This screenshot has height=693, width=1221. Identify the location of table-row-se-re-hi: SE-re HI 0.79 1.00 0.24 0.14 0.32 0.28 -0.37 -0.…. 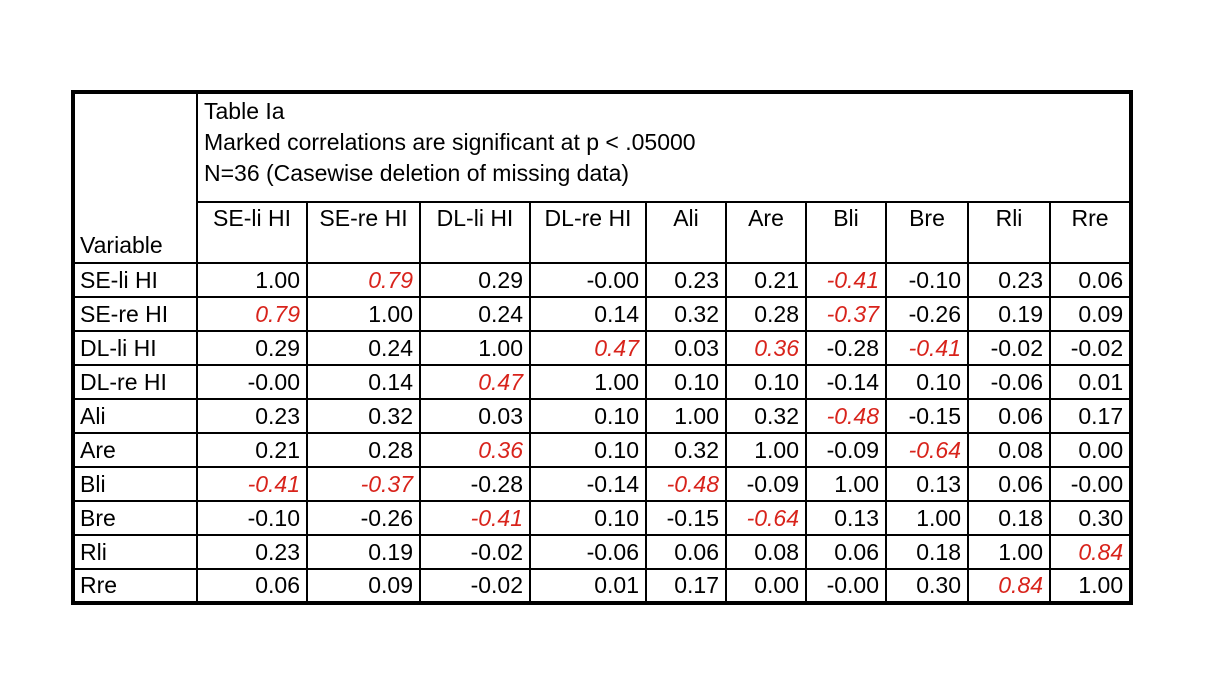
(602, 314).